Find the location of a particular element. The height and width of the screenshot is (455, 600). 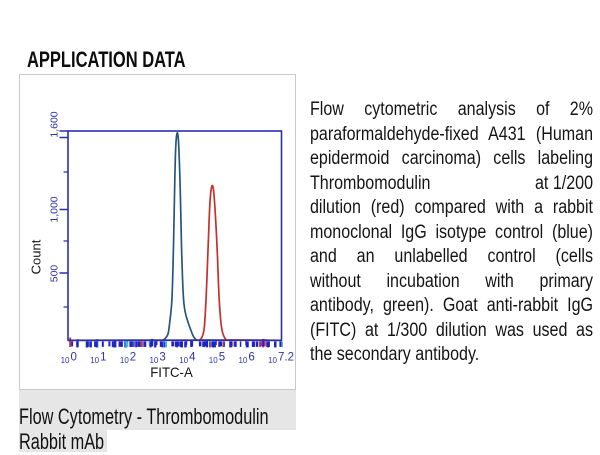

svg-text: 0 is located at coordinates (74, 357).